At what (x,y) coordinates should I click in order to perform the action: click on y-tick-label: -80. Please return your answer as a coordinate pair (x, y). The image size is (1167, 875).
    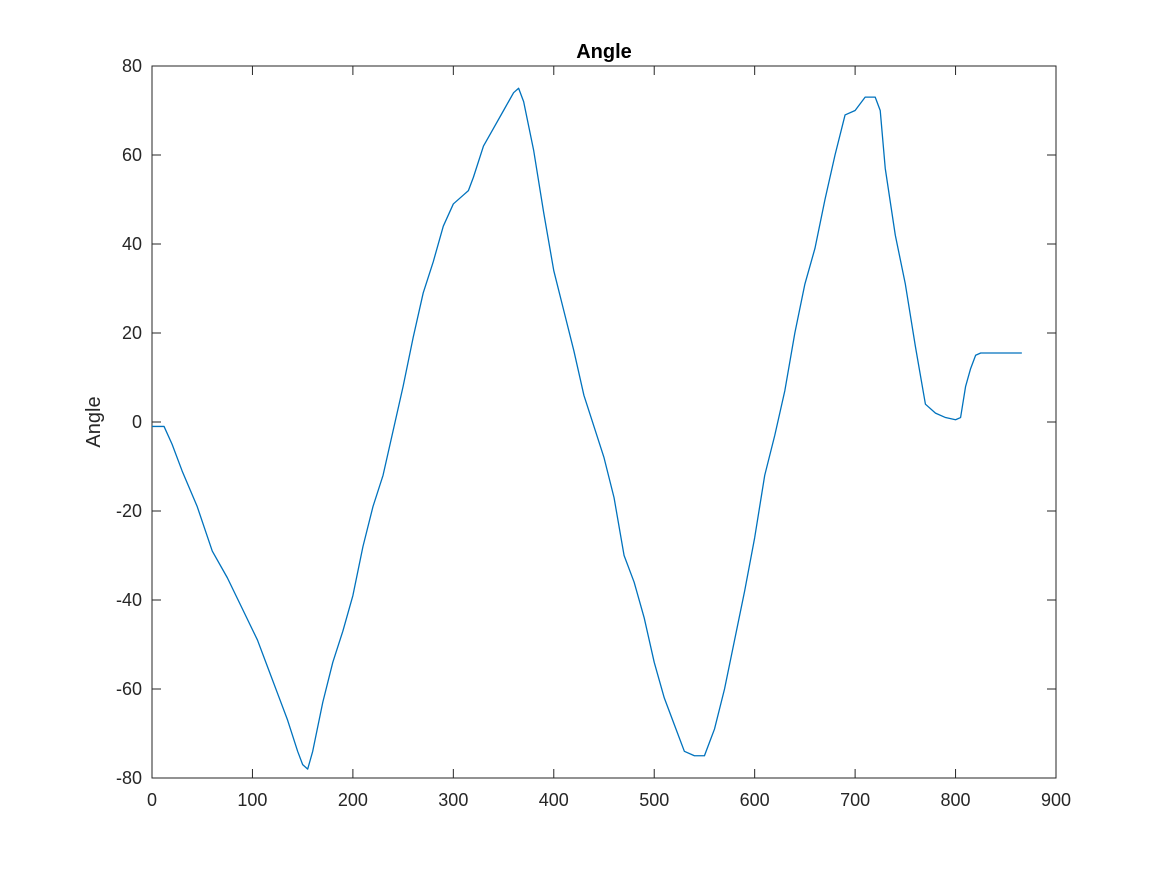
    Looking at the image, I should click on (129, 778).